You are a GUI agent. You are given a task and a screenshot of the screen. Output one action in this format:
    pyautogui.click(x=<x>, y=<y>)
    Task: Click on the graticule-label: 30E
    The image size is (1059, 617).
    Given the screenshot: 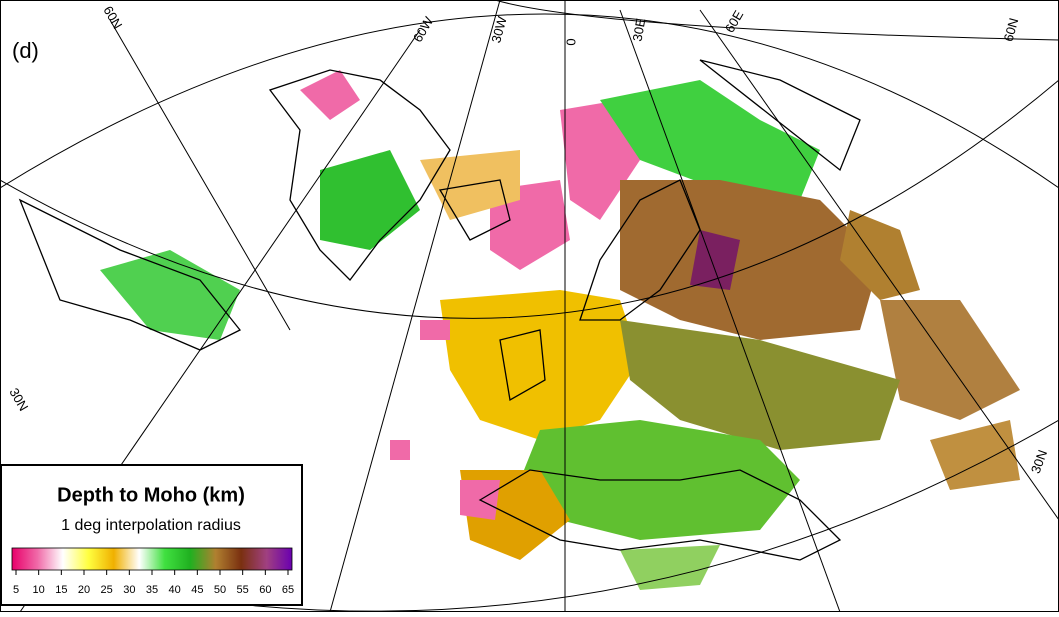 What is the action you would take?
    pyautogui.click(x=639, y=30)
    